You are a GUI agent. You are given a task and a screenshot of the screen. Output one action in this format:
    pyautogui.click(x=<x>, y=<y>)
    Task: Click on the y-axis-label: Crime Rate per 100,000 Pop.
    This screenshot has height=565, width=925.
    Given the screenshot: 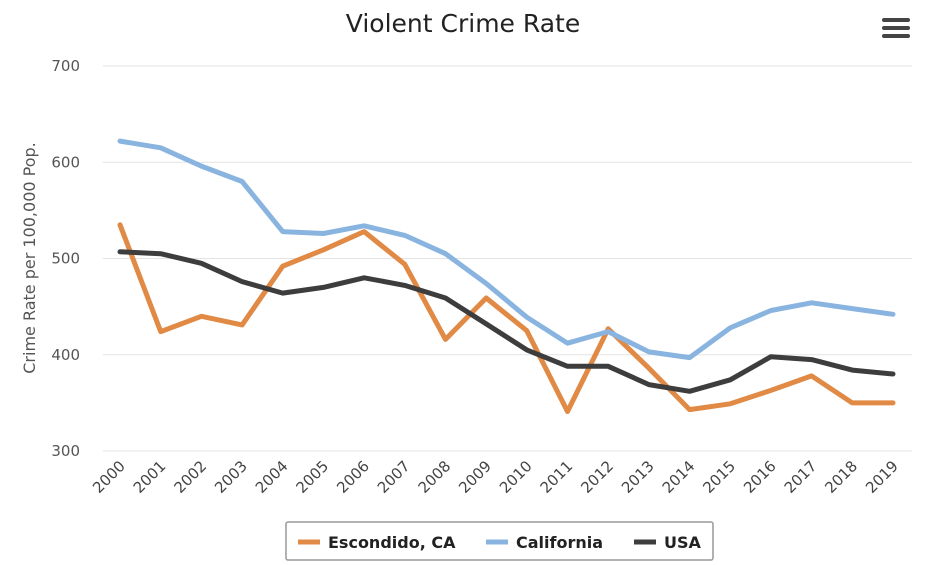 What is the action you would take?
    pyautogui.click(x=29, y=258)
    